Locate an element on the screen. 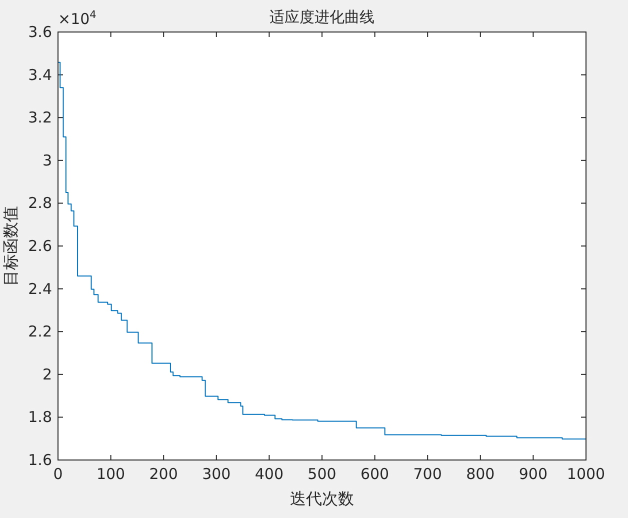 The height and width of the screenshot is (518, 628). y-tick-label: 2.4 is located at coordinates (40, 289).